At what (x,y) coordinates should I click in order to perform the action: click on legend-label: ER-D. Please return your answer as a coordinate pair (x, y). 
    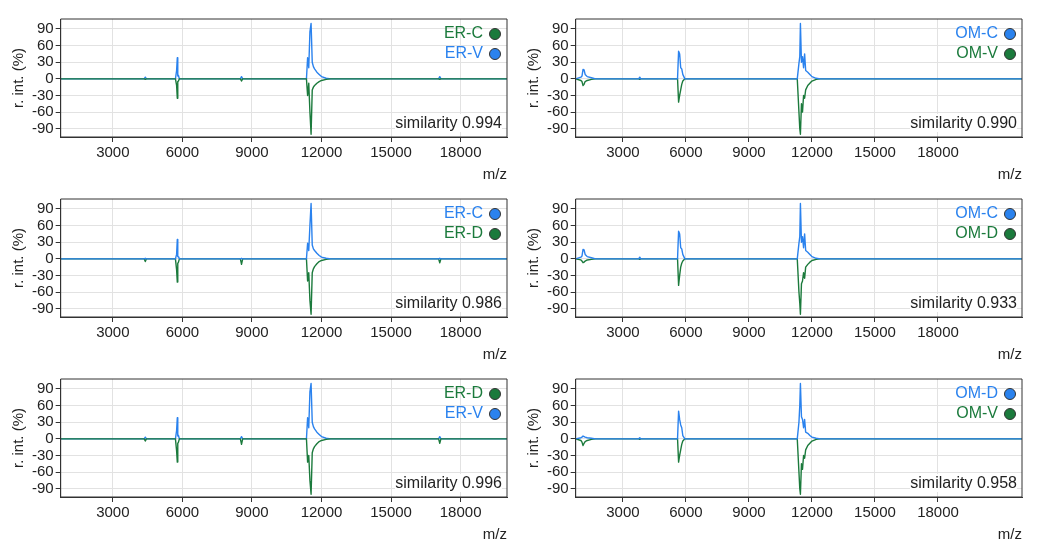
    Looking at the image, I should click on (463, 232).